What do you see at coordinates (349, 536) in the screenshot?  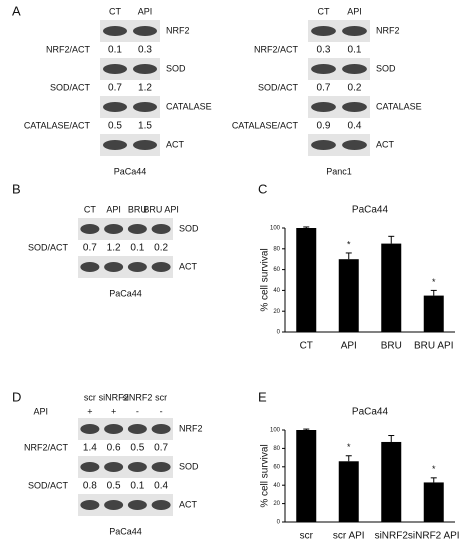 I see `x-tick-label: scr API` at bounding box center [349, 536].